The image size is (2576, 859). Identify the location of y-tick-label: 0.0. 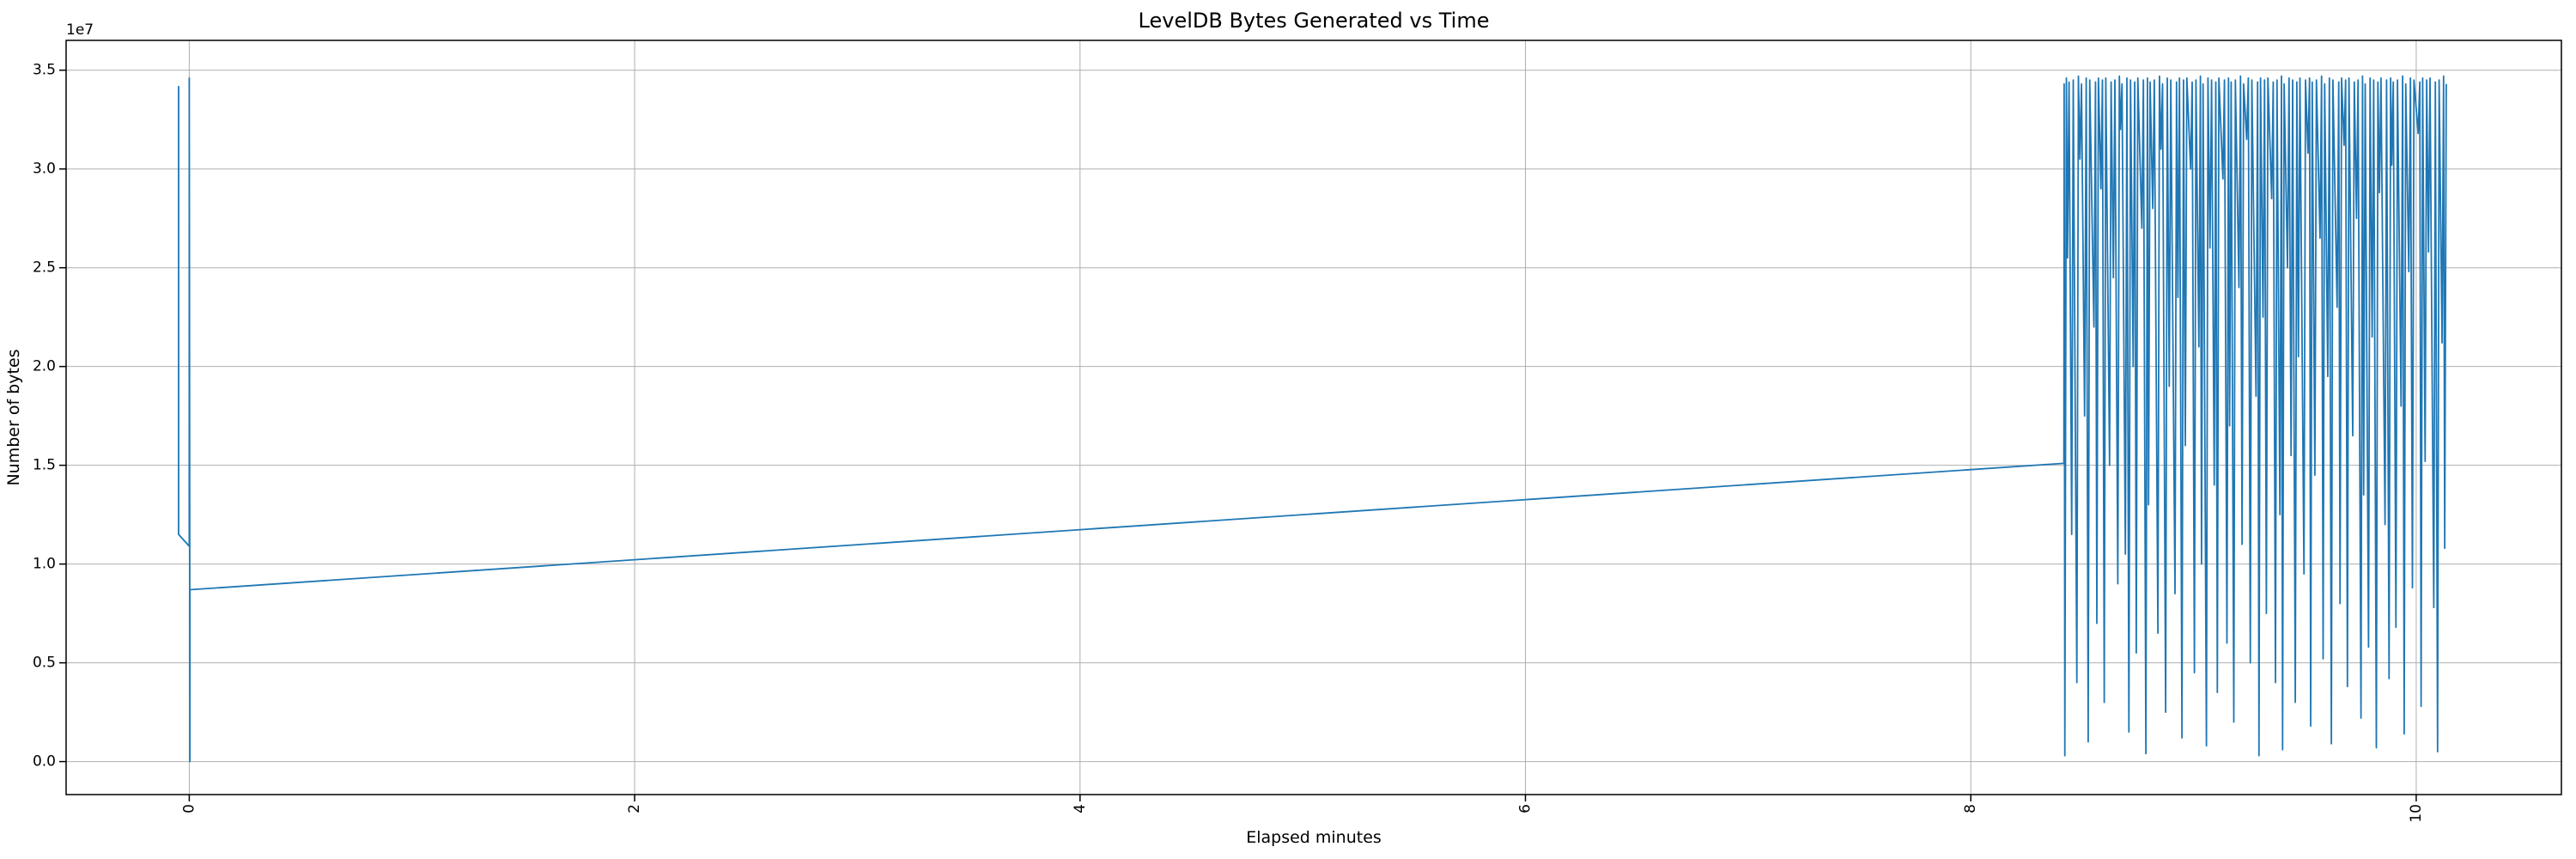
(44, 762).